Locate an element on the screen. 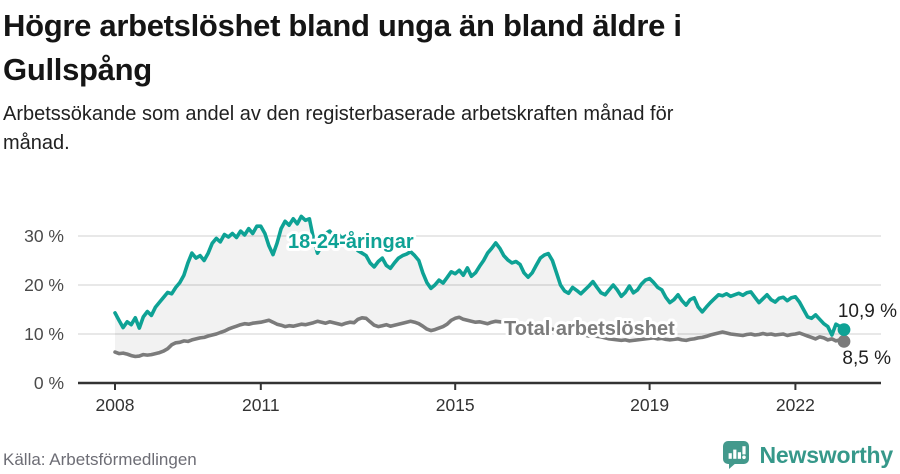  x-tick-label-2015: 2015 is located at coordinates (455, 405).